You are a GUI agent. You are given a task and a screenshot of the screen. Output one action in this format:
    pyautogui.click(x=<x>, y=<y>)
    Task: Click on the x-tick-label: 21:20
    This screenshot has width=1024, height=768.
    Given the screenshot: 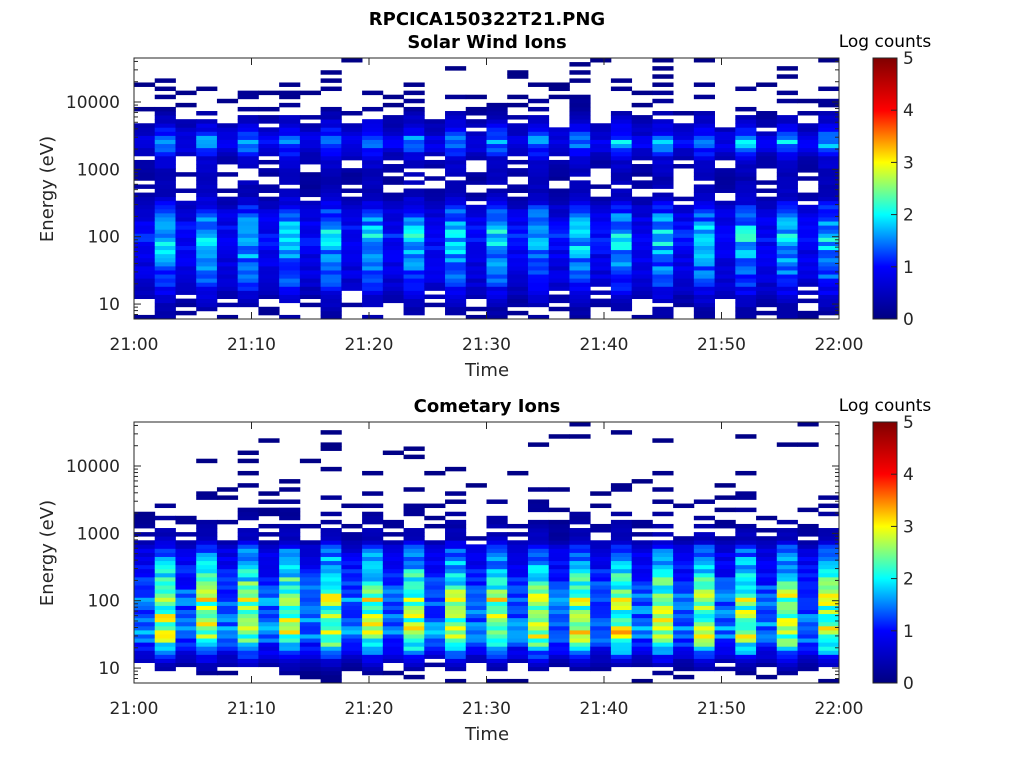 What is the action you would take?
    pyautogui.click(x=369, y=709)
    